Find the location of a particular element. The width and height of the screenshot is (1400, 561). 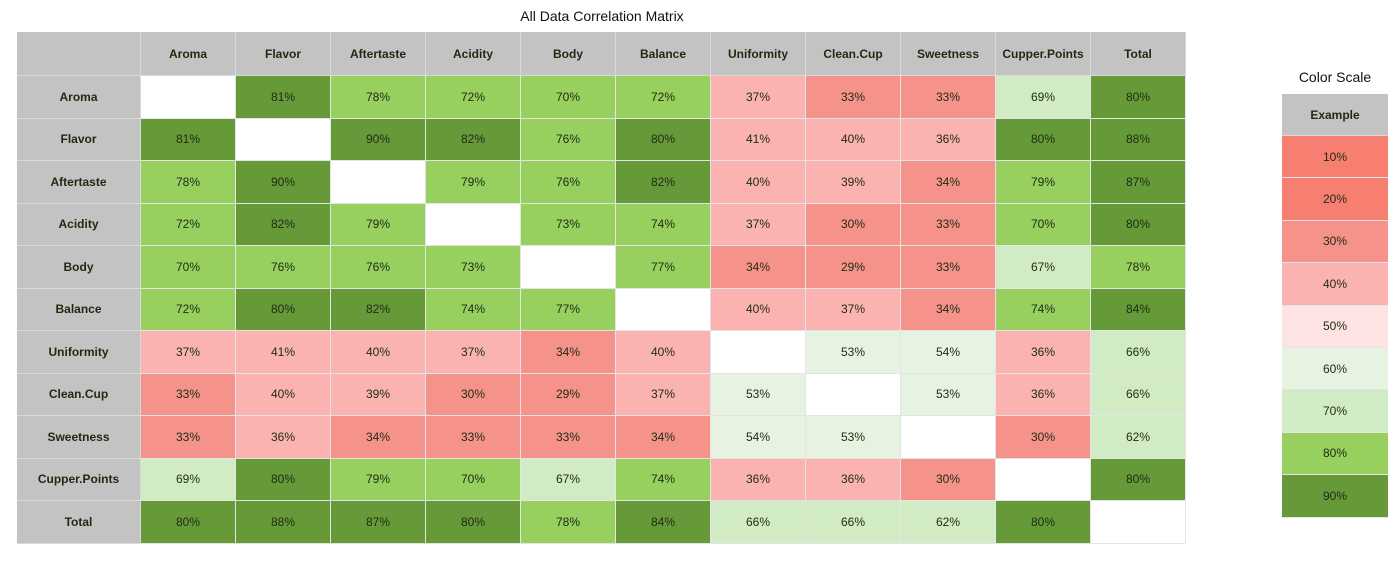

matrix-cell-total-aftertaste: 87% is located at coordinates (378, 522).